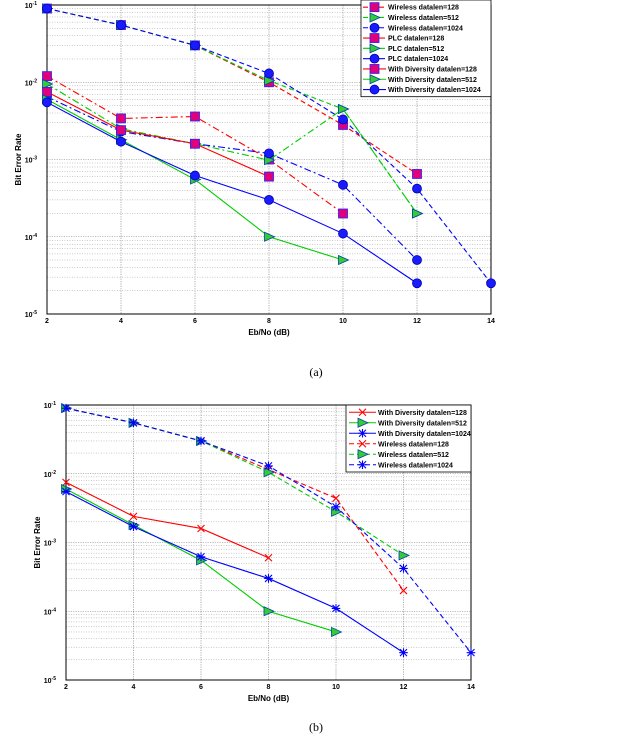 The height and width of the screenshot is (741, 632). What do you see at coordinates (66, 687) in the screenshot?
I see `x-tick-label: 2` at bounding box center [66, 687].